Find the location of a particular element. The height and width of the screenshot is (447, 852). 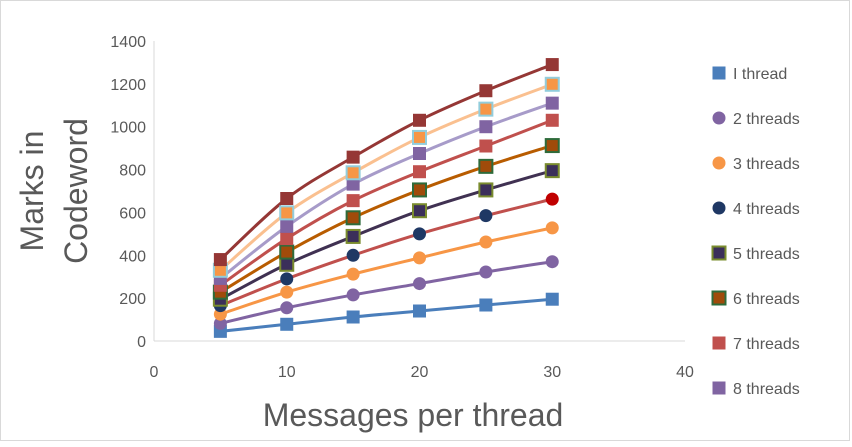

legend-item: 7 threads is located at coordinates (756, 344).